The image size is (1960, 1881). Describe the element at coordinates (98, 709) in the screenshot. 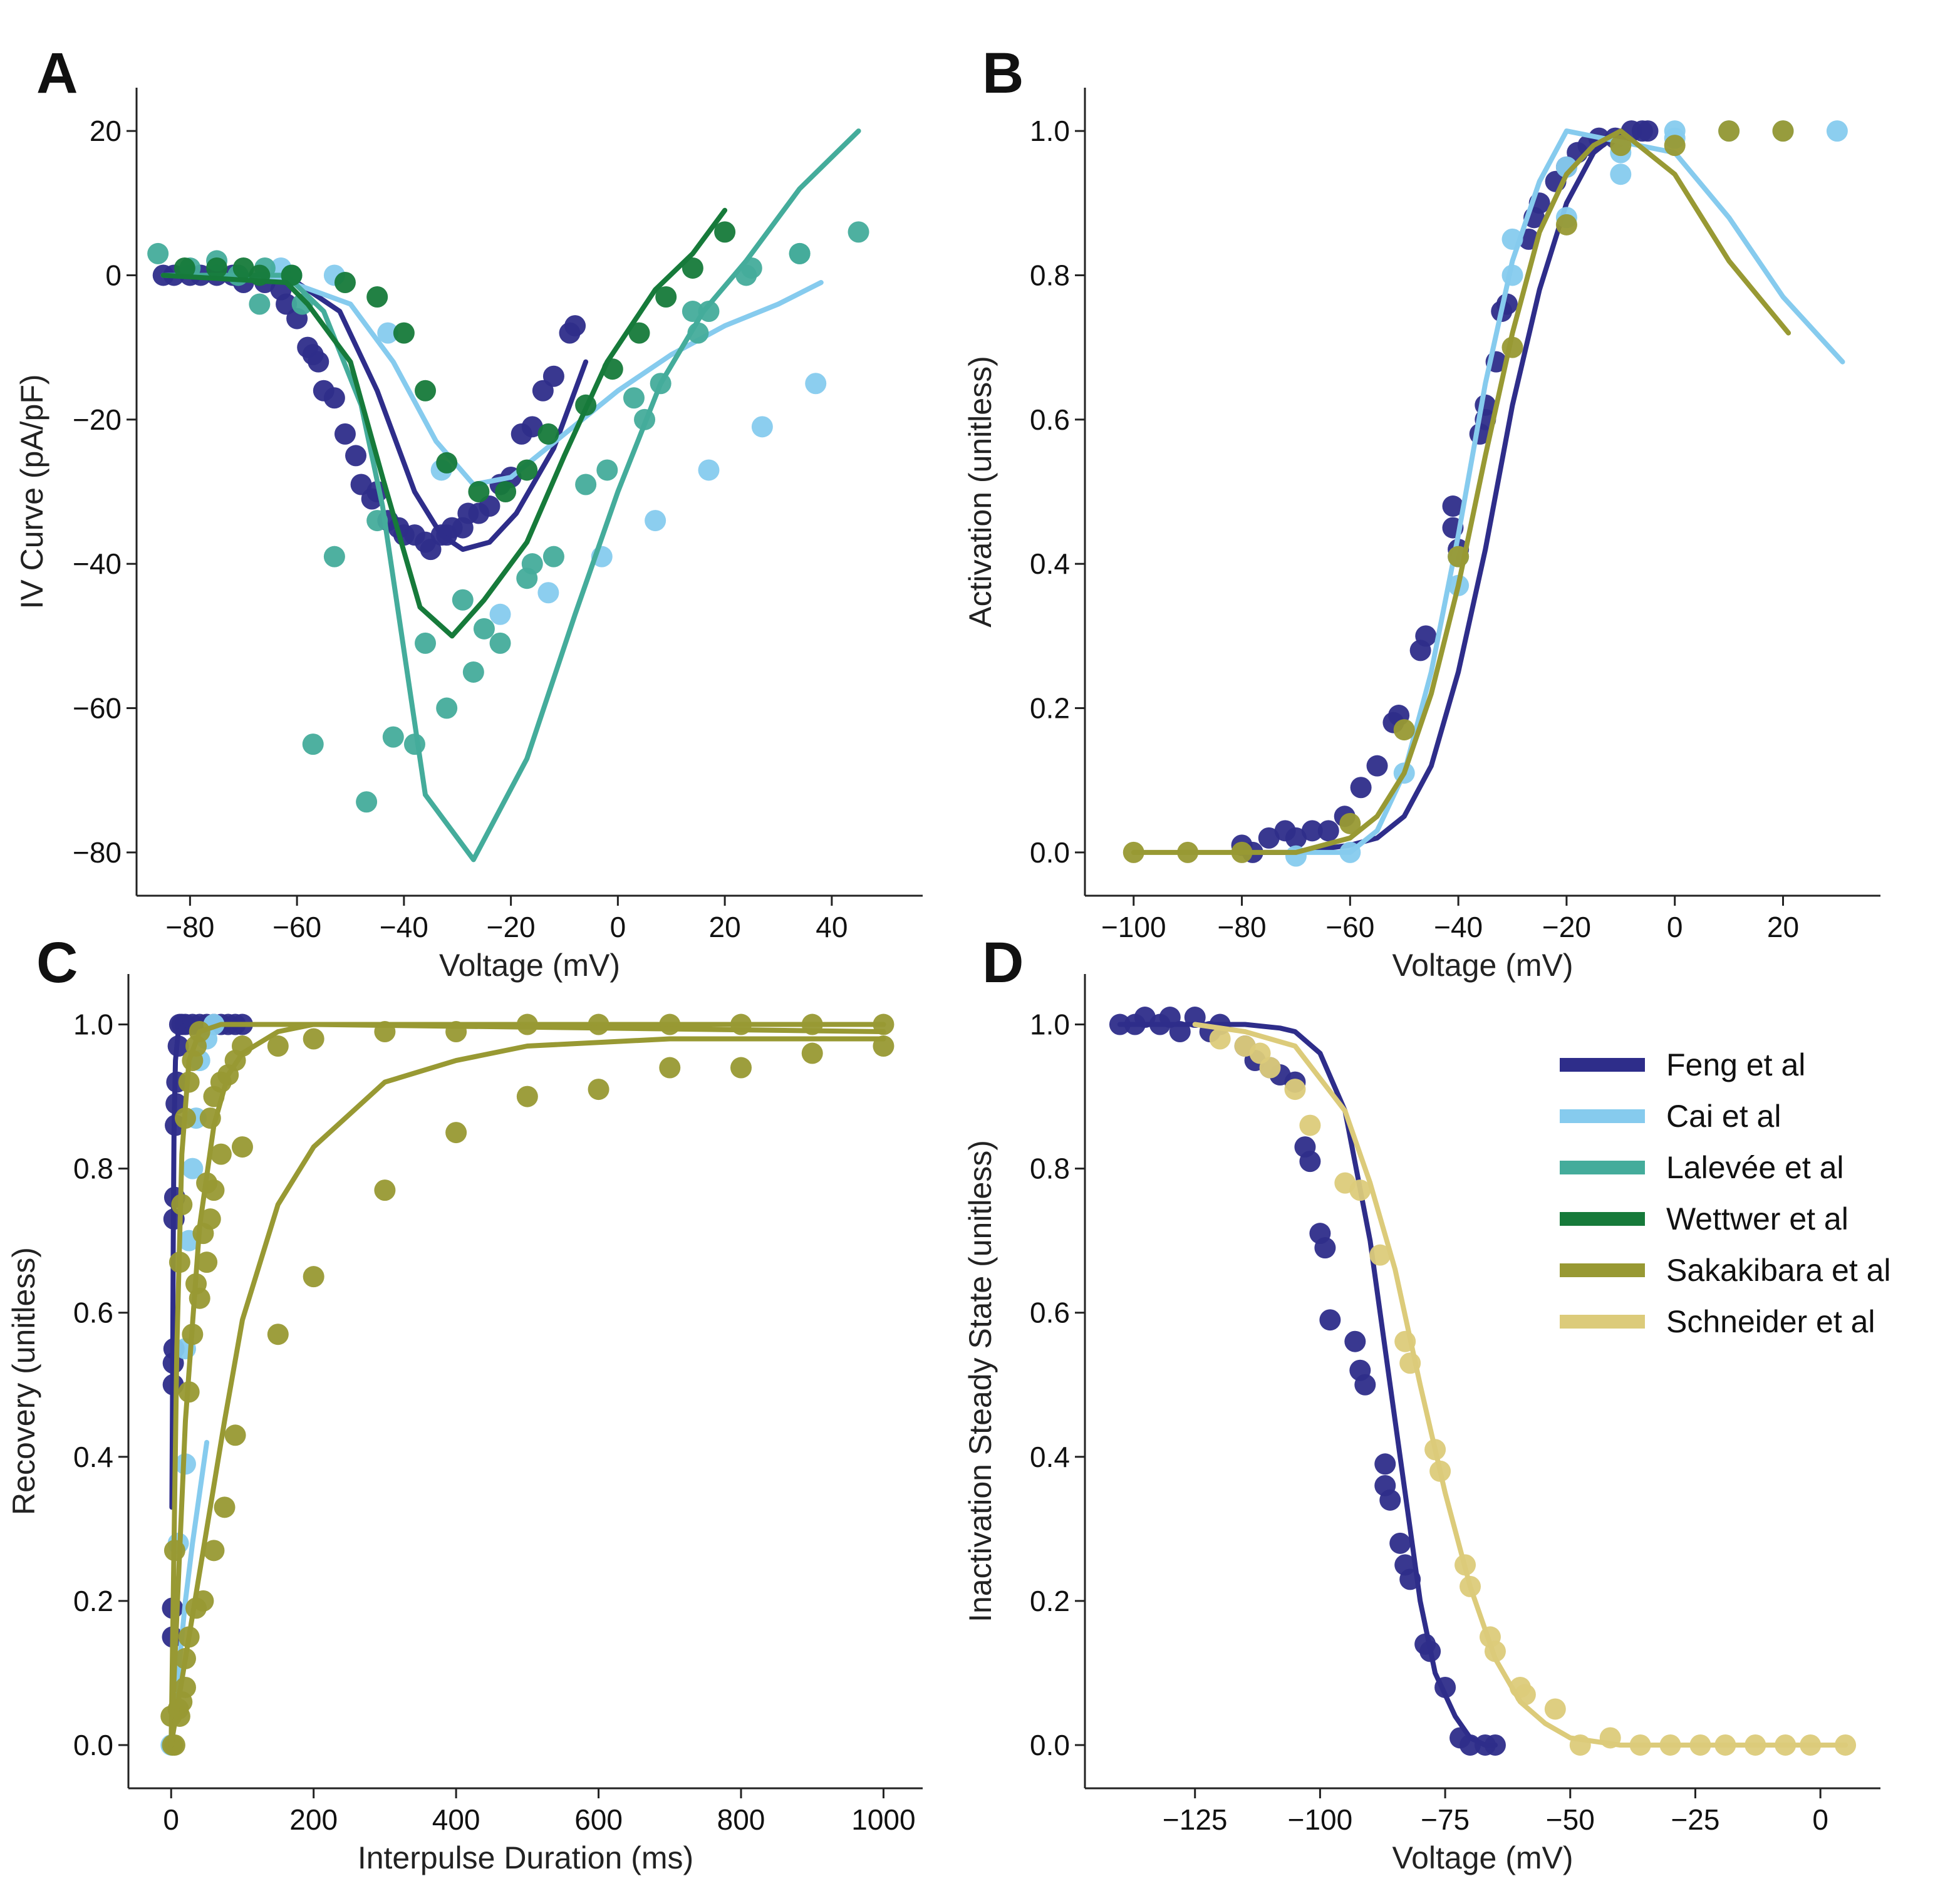

I see `y-tick-label: −60` at that location.